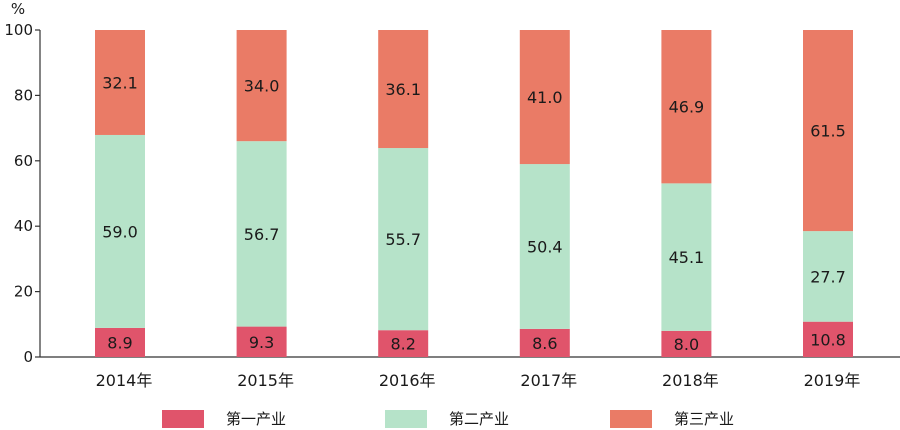  I want to click on data-label: 27.7, so click(828, 276).